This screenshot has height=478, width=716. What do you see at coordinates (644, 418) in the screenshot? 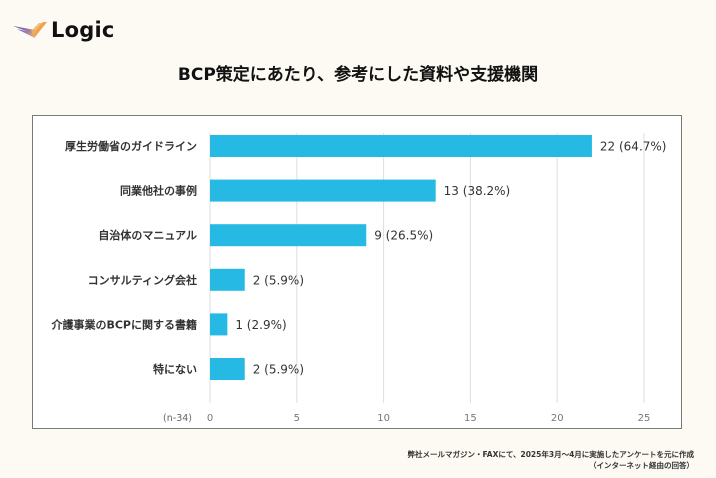
I see `x-tick-label: 25` at bounding box center [644, 418].